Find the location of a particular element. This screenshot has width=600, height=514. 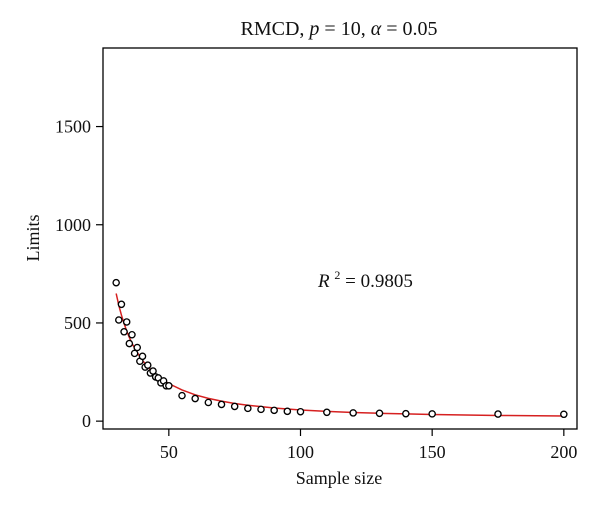

x-axis: 50 100 150 200 is located at coordinates (368, 445).